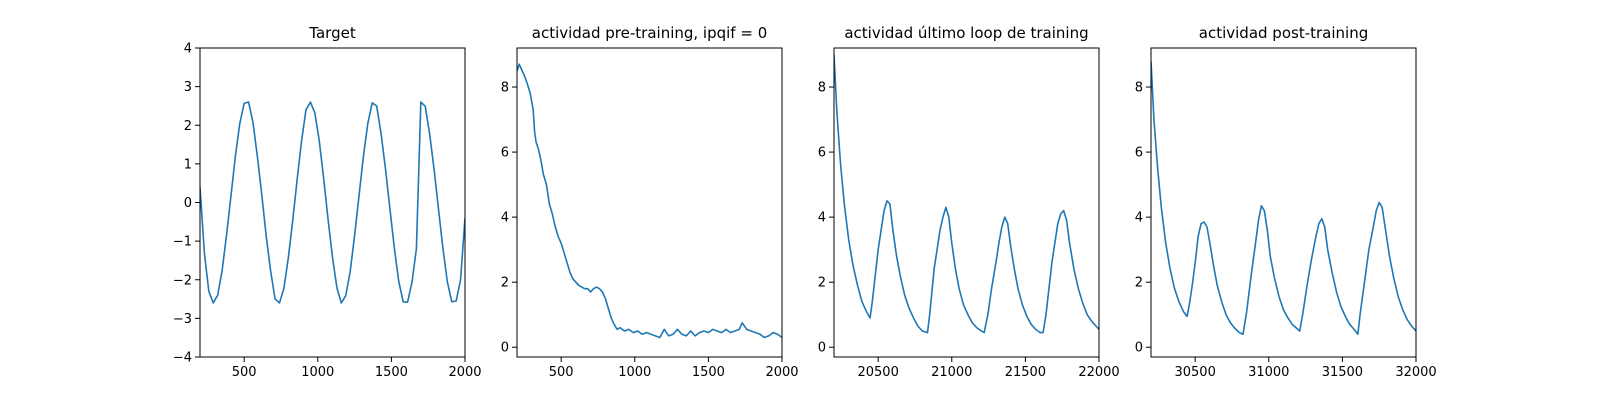  Describe the element at coordinates (966, 33) in the screenshot. I see `chart-title: actividad último loop de training` at that location.